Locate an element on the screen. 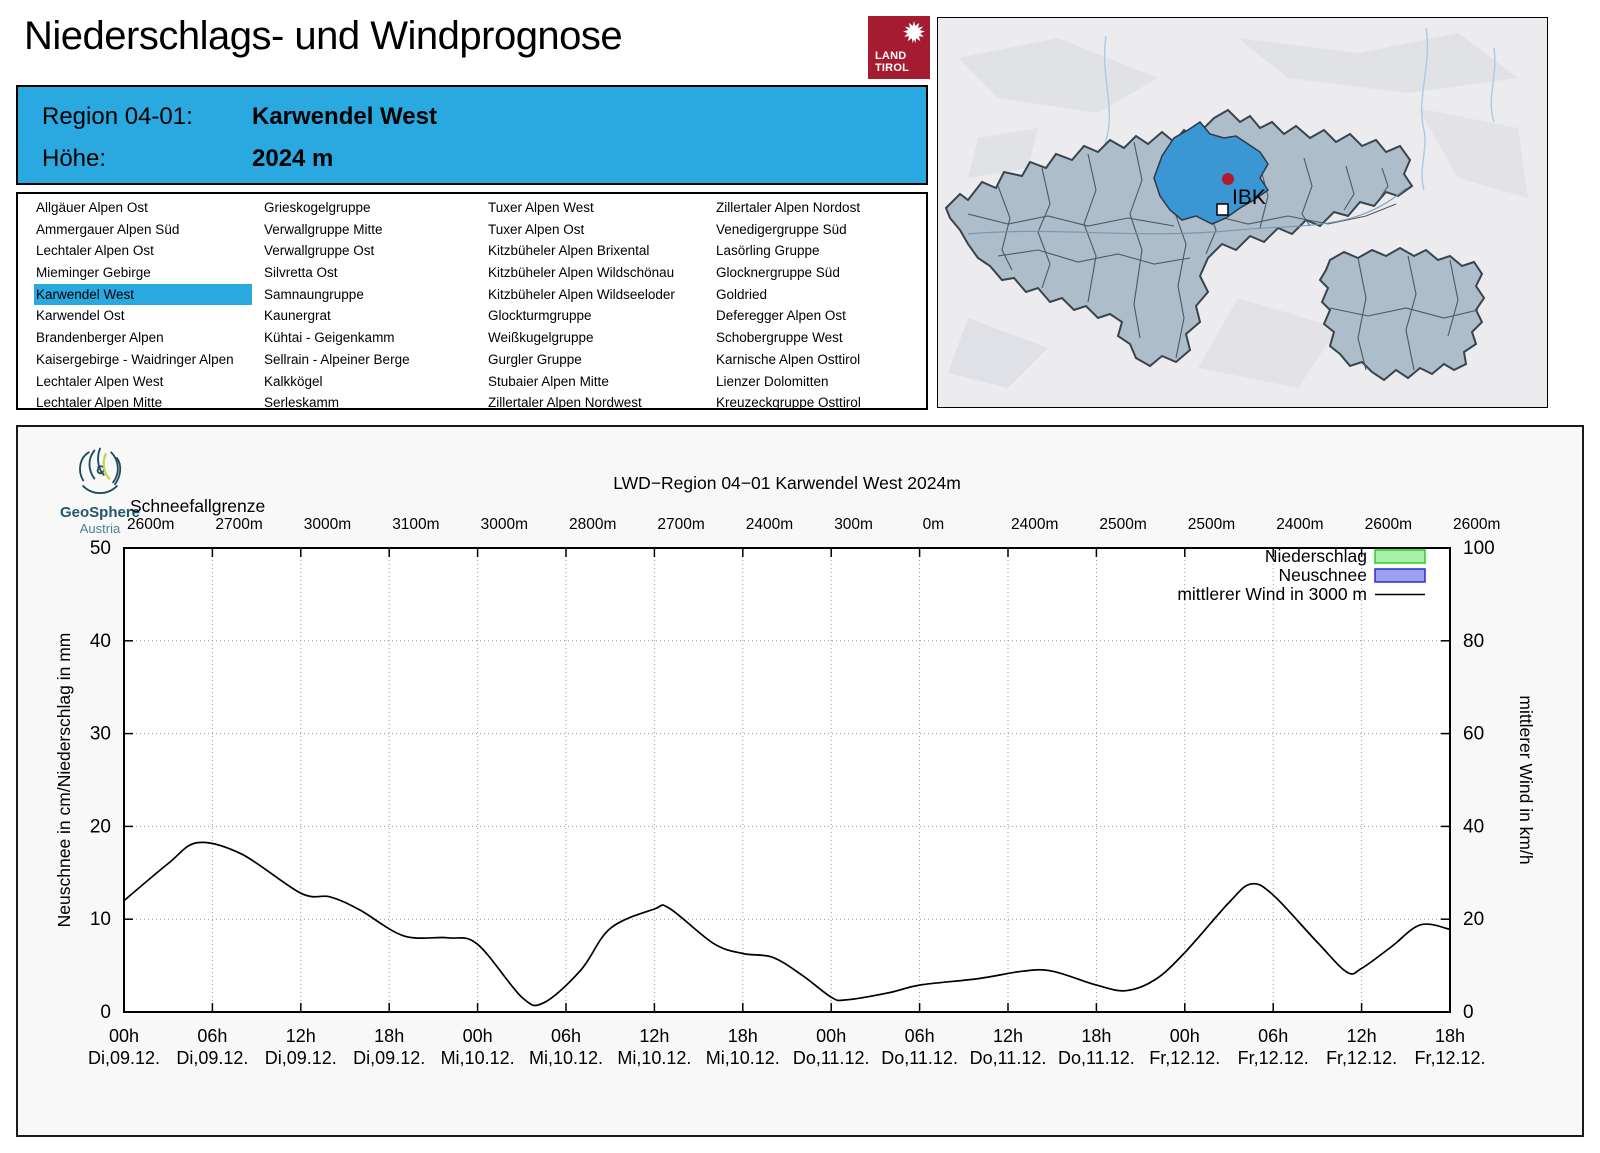 Image resolution: width=1600 pixels, height=1153 pixels. region-list-item: Tuxer Alpen Ost is located at coordinates (536, 229).